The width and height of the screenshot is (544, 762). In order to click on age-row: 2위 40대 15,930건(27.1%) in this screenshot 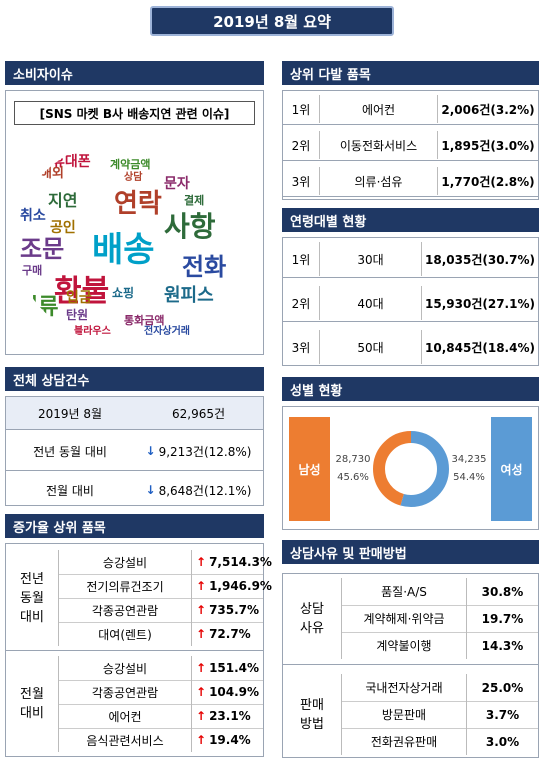, I will do `click(410, 303)`.